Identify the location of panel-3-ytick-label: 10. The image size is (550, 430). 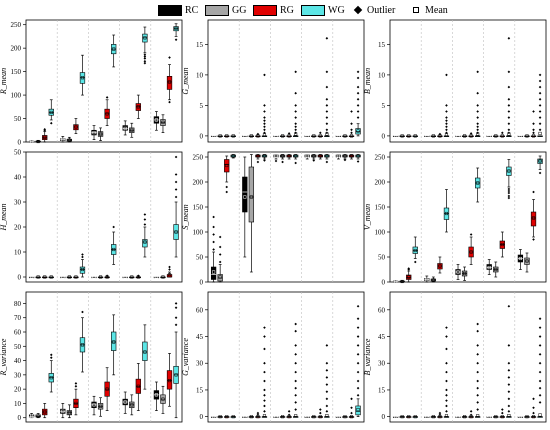
(382, 75).